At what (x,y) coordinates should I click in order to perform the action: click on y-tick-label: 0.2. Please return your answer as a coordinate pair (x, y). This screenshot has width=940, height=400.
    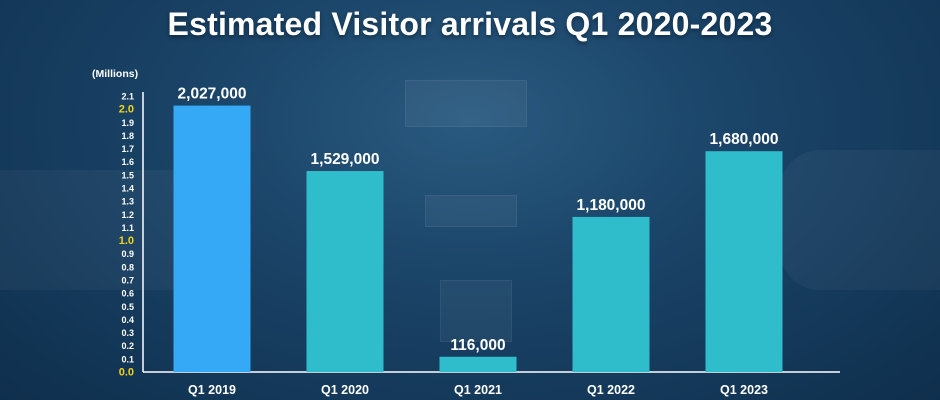
    Looking at the image, I should click on (127, 346).